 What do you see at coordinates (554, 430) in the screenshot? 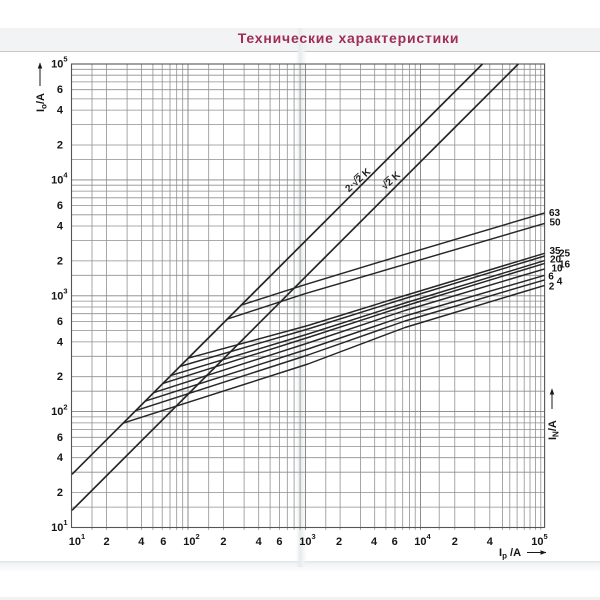
I see `svg-text: IN/A` at bounding box center [554, 430].